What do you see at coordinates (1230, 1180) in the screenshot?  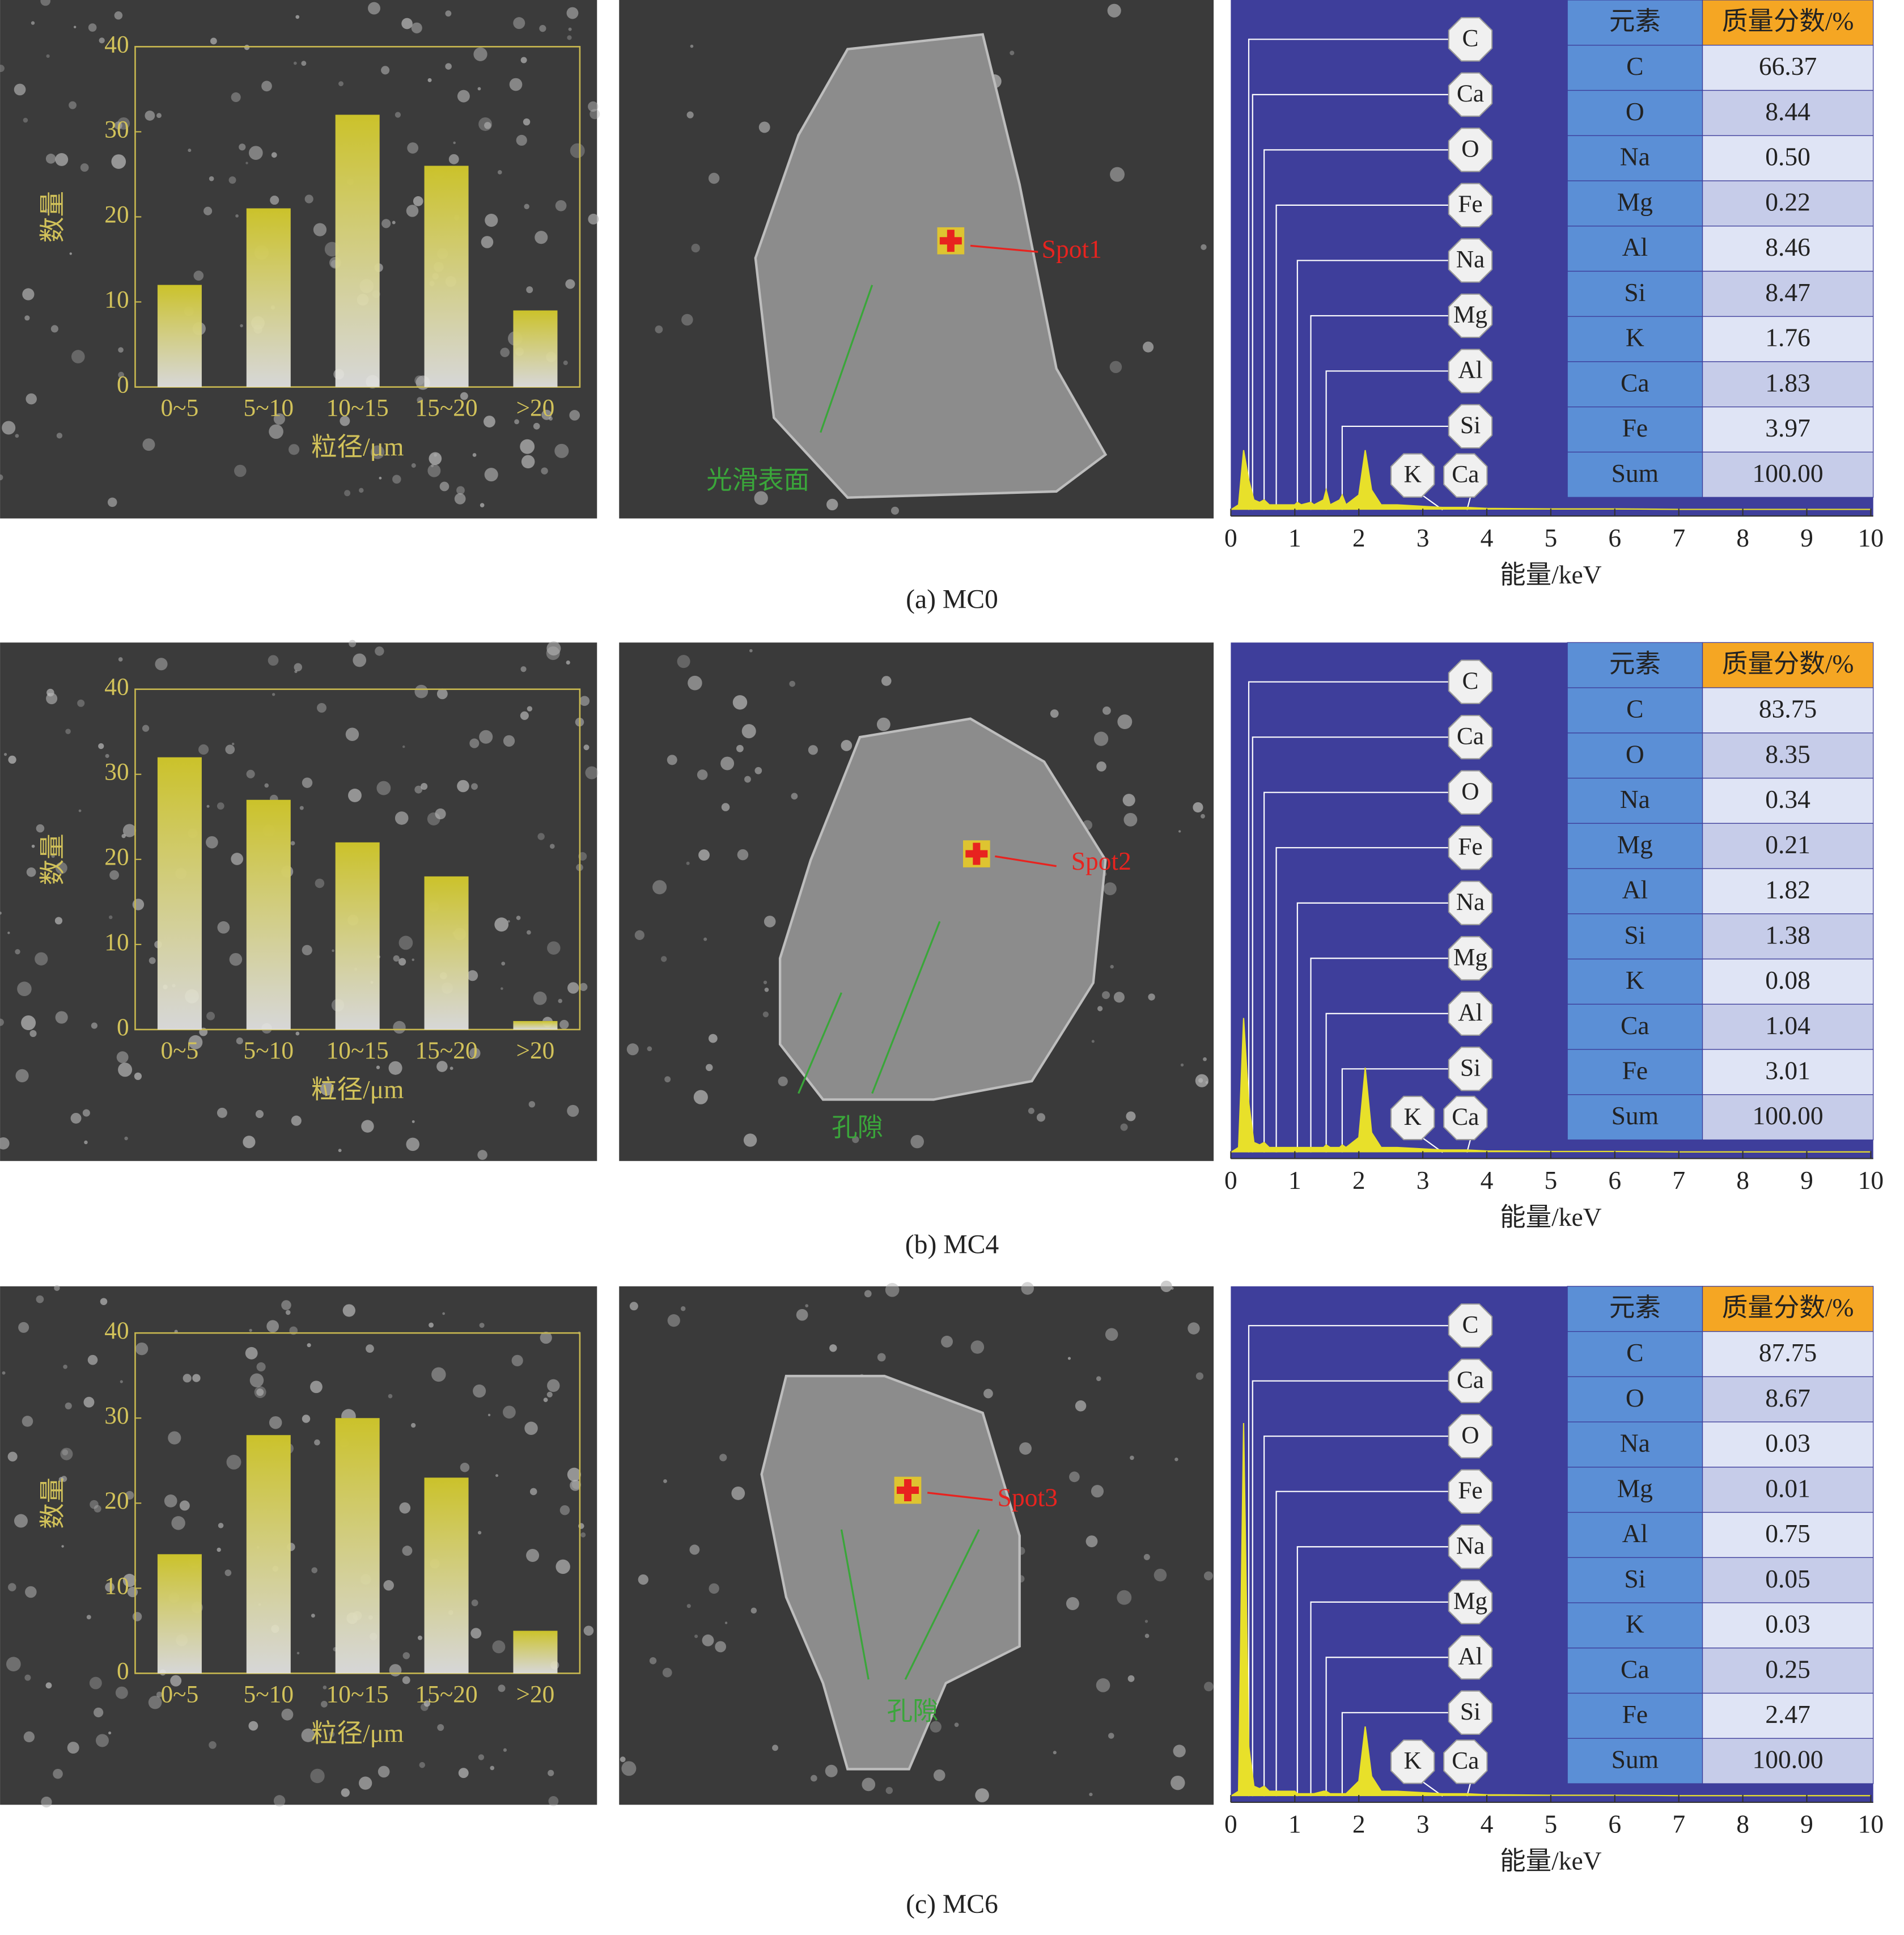 I see `x-tick-label: 0` at bounding box center [1230, 1180].